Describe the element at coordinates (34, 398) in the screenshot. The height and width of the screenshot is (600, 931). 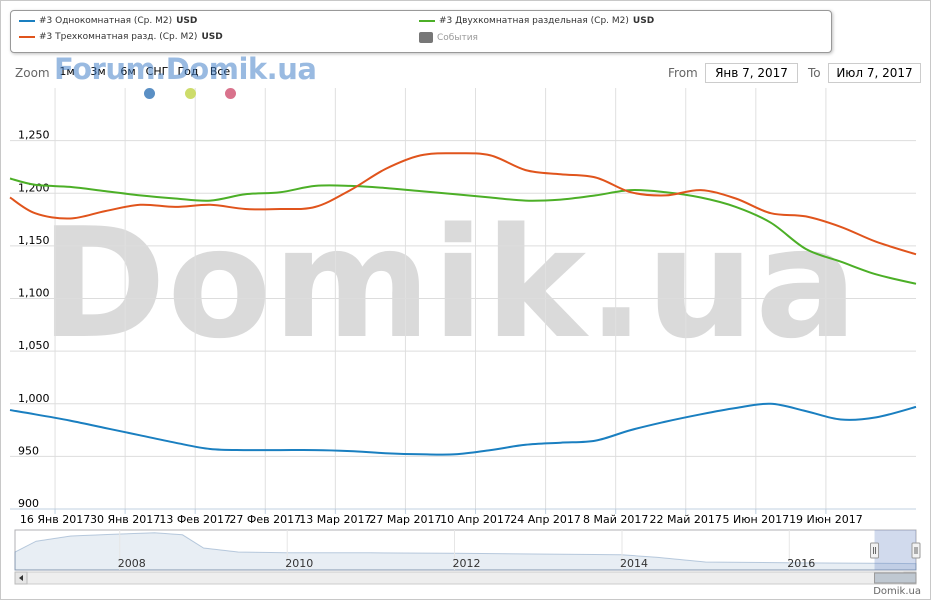
I see `y-tick-label: 1,000` at that location.